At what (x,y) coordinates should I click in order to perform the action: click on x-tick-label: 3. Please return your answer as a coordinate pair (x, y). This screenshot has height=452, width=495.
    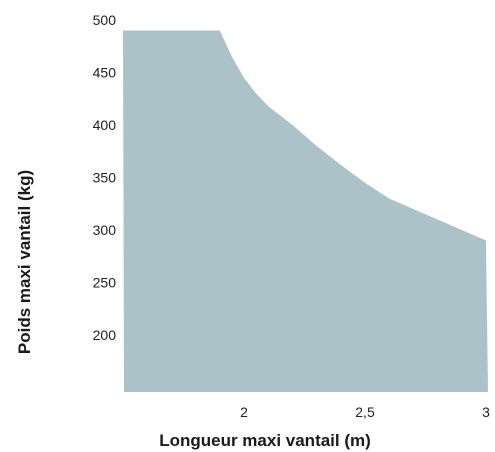
    Looking at the image, I should click on (486, 412).